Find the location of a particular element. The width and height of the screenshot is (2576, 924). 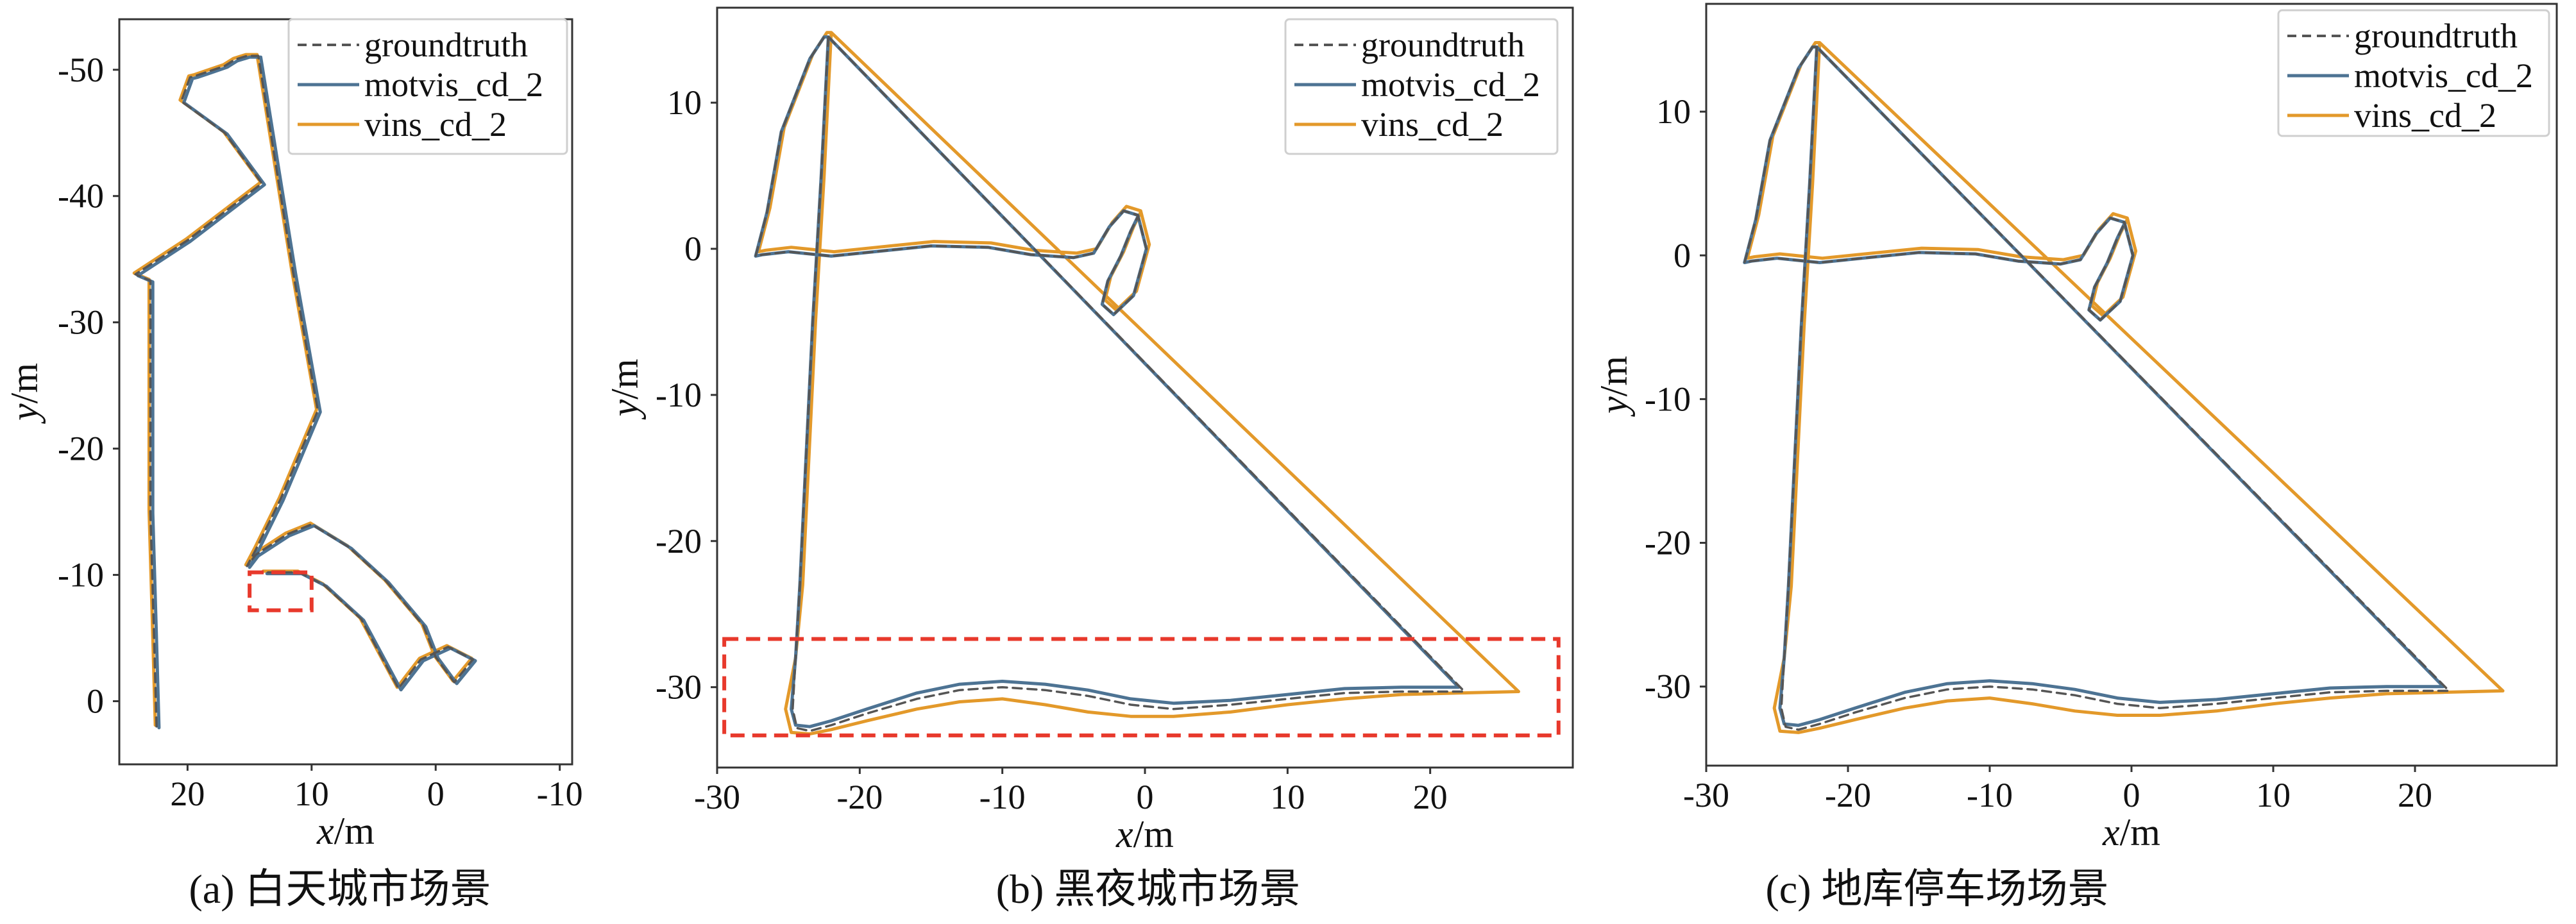

series-groundtruth-line is located at coordinates (304, 391).